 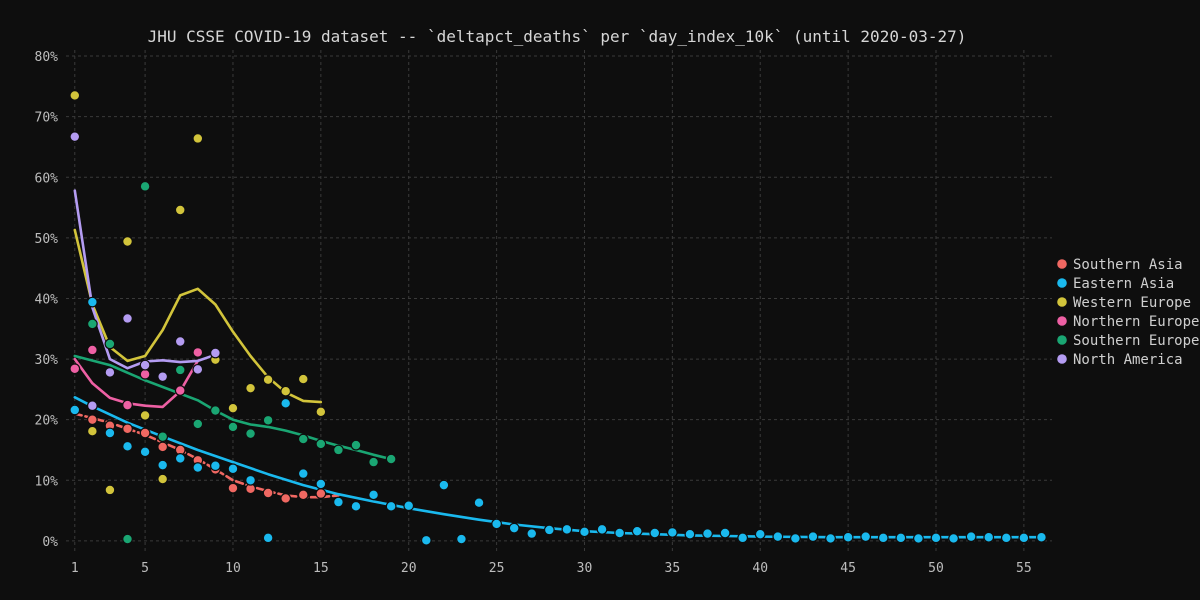 I want to click on x-tick-label: 55, so click(x=1024, y=568).